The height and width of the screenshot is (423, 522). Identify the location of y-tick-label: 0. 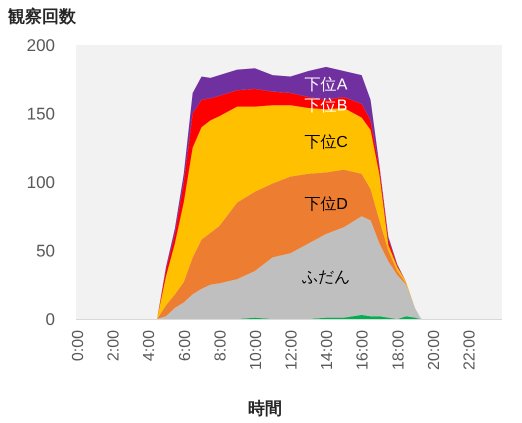
(50, 319).